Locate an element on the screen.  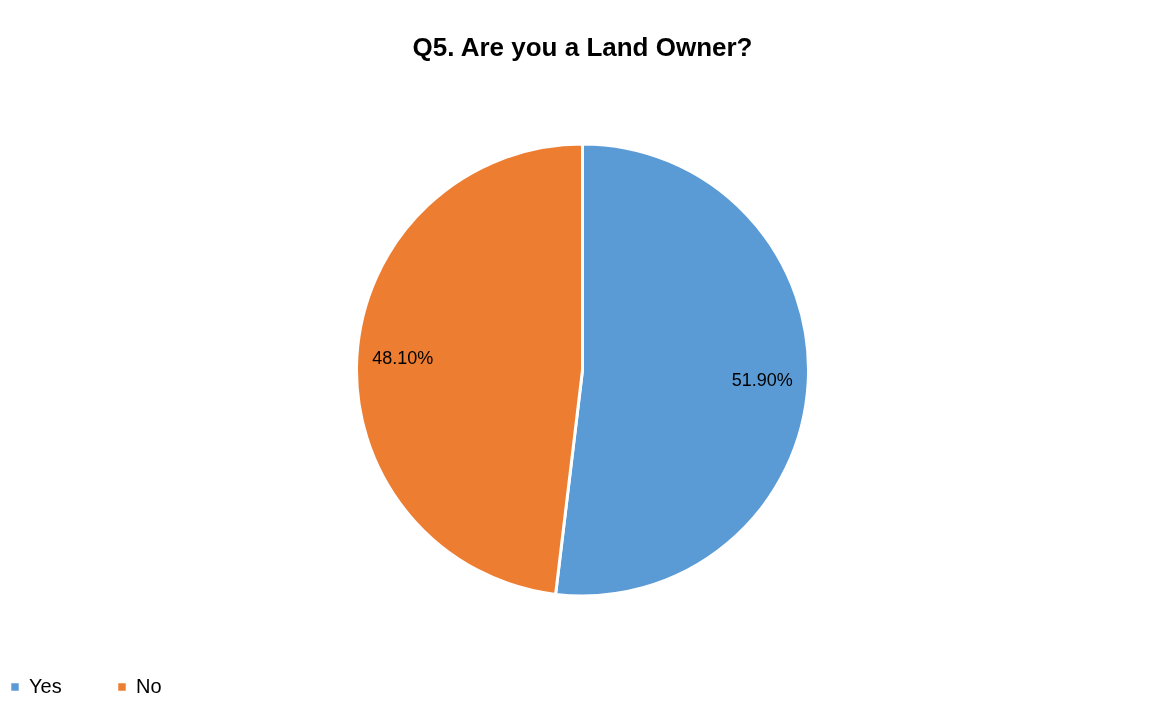
data-label: 48.10% is located at coordinates (403, 358).